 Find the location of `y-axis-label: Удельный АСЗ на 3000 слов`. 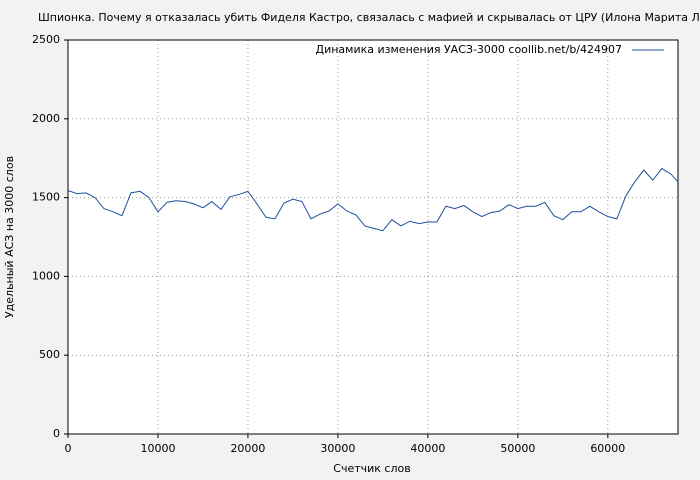

y-axis-label: Удельный АСЗ на 3000 слов is located at coordinates (9, 237).